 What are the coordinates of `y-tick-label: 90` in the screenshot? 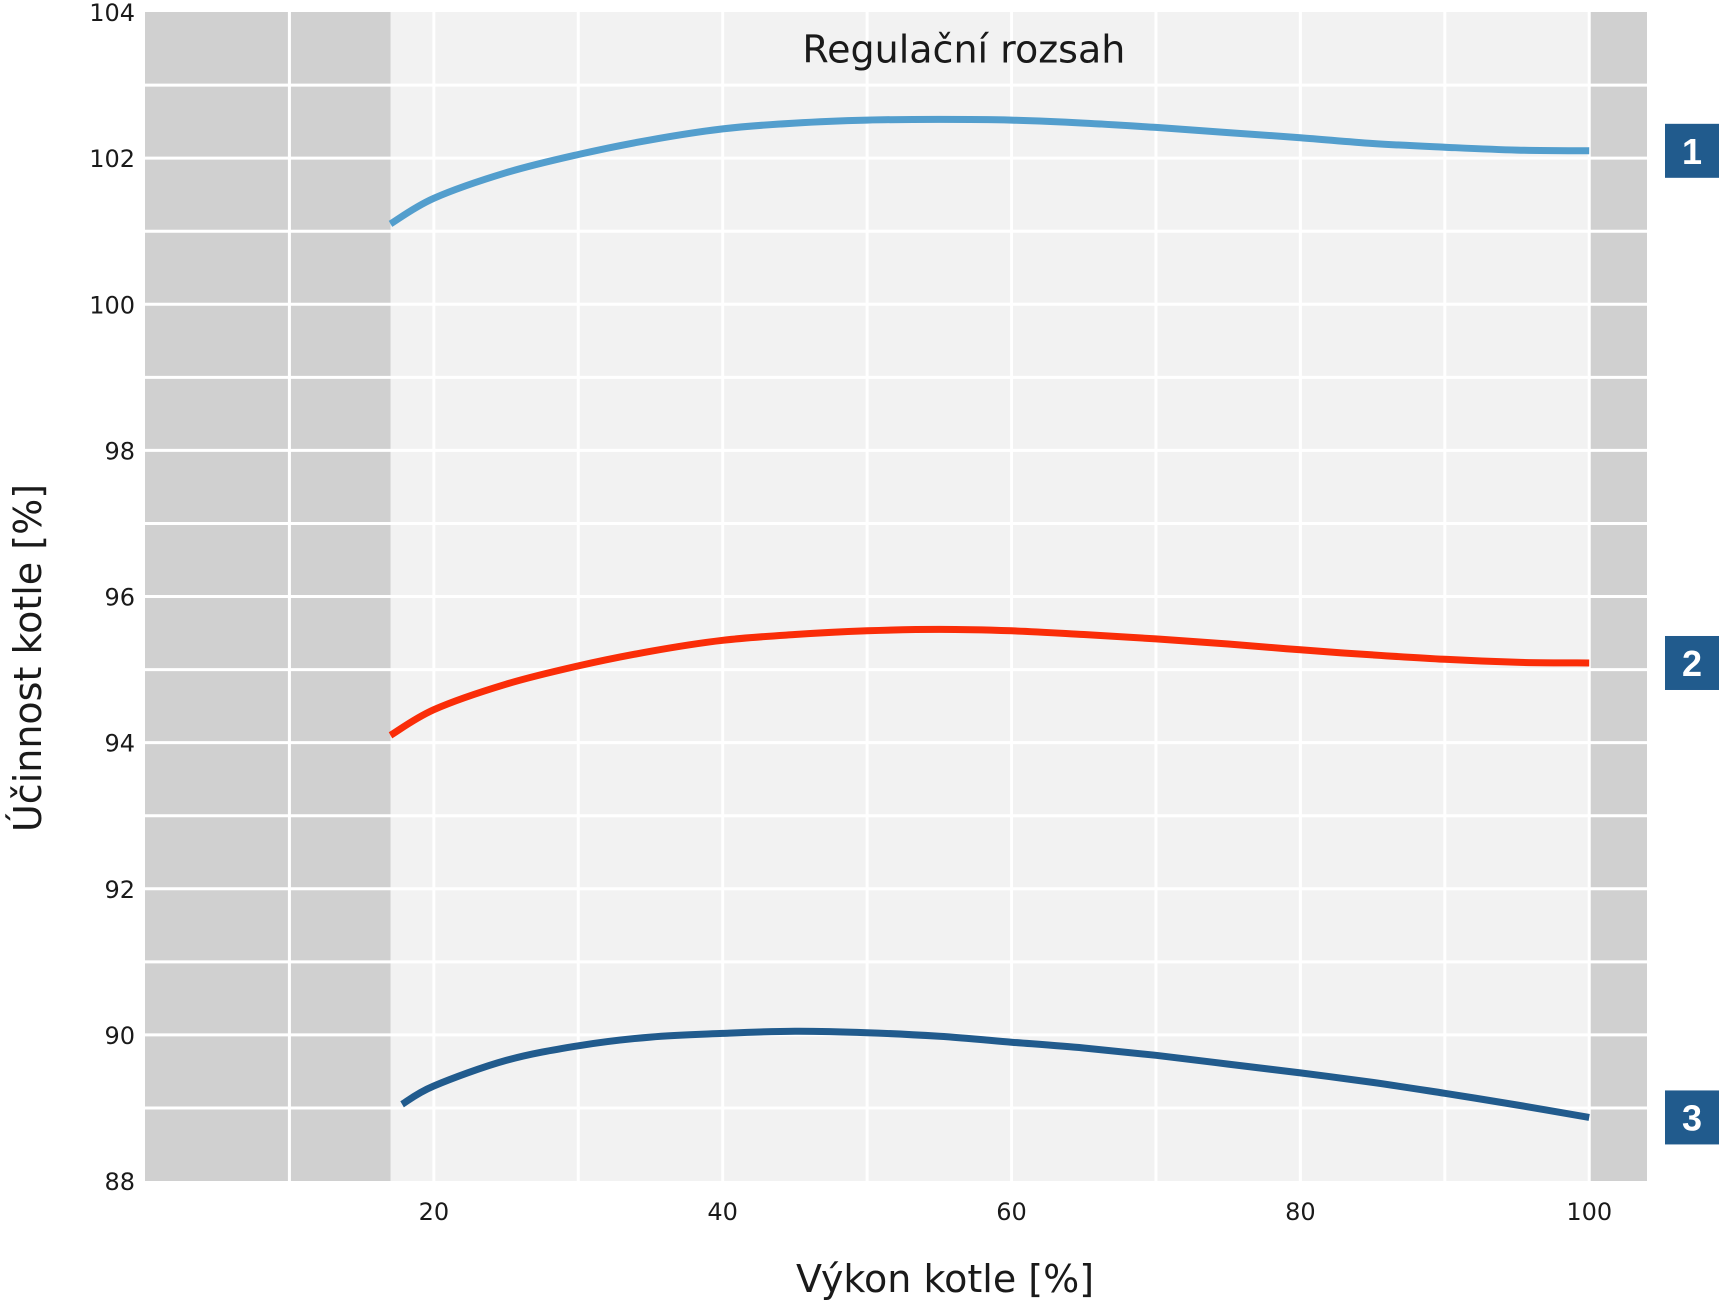 It's located at (119, 1036).